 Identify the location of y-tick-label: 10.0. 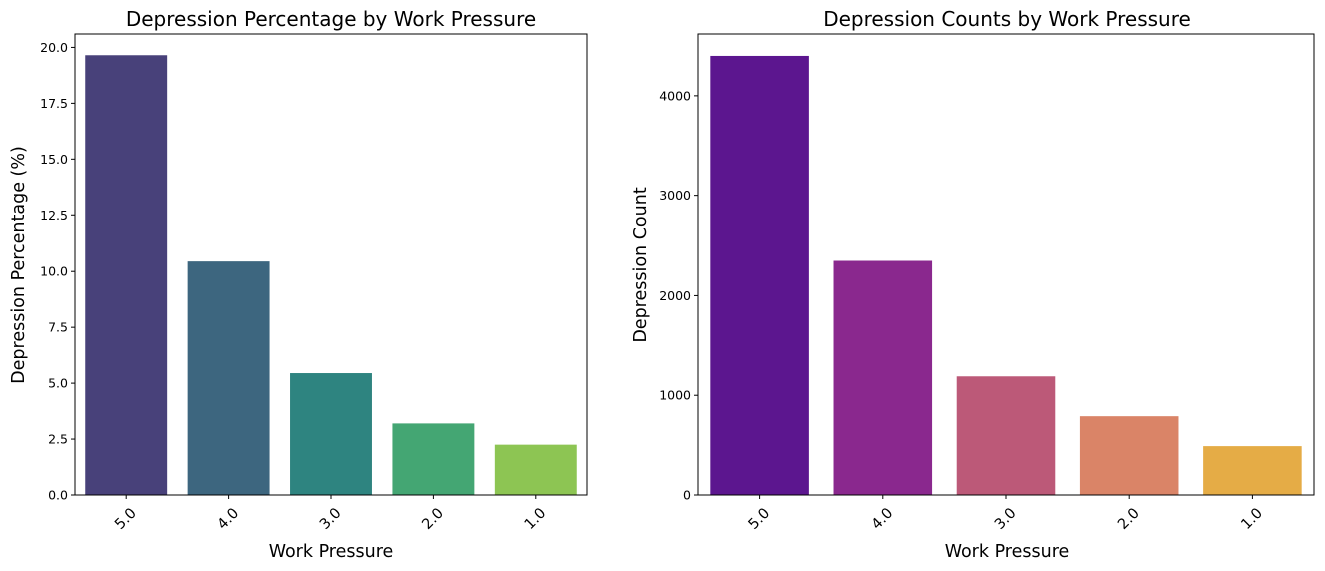
(54, 271).